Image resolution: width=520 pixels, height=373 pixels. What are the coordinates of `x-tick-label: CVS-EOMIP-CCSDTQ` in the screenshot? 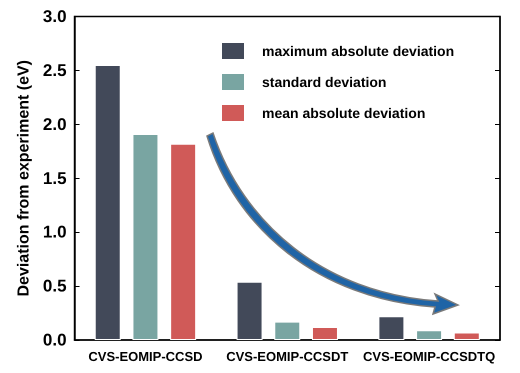 It's located at (429, 356).